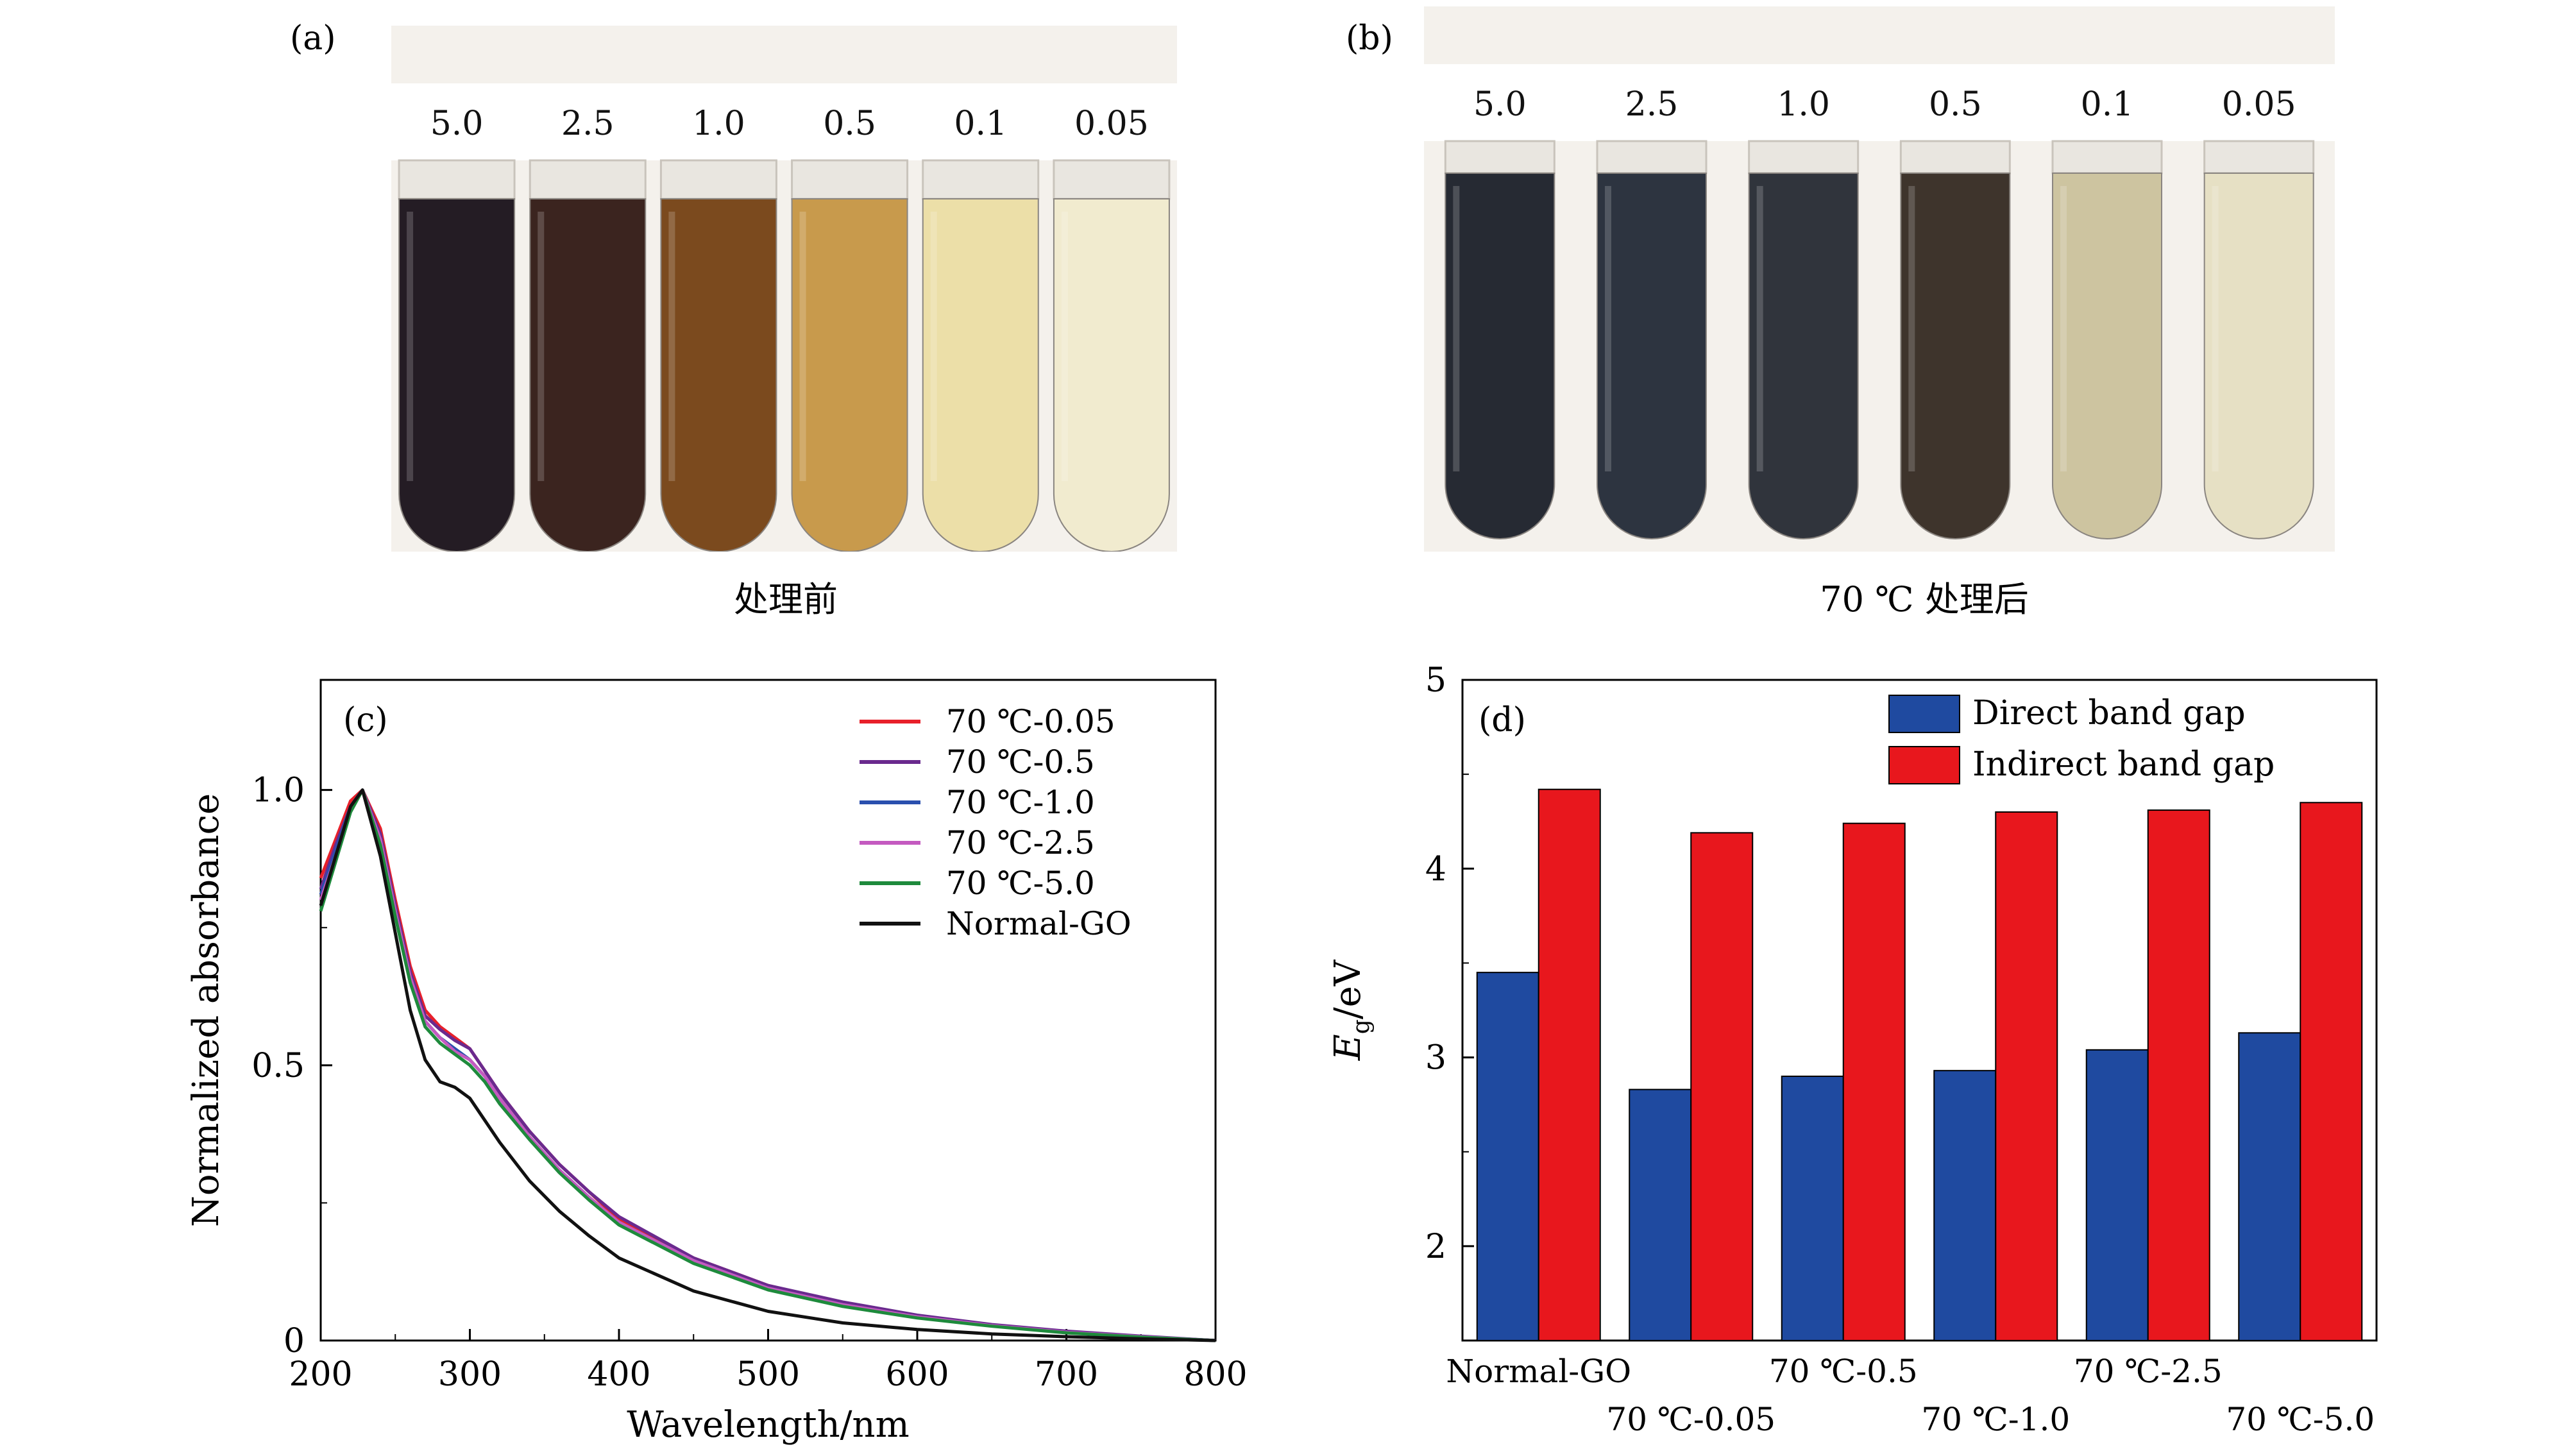 Image resolution: width=2576 pixels, height=1447 pixels. What do you see at coordinates (1369, 38) in the screenshot?
I see `panel-b-label: (b)` at bounding box center [1369, 38].